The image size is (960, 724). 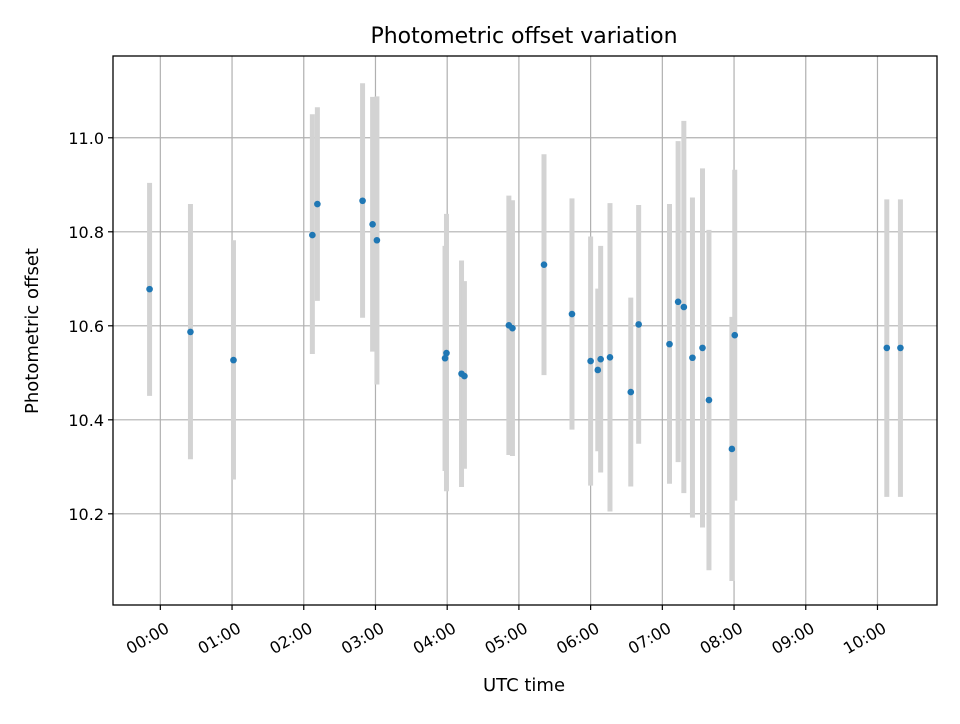 I want to click on y-tick-label: 10.8, so click(x=86, y=232).